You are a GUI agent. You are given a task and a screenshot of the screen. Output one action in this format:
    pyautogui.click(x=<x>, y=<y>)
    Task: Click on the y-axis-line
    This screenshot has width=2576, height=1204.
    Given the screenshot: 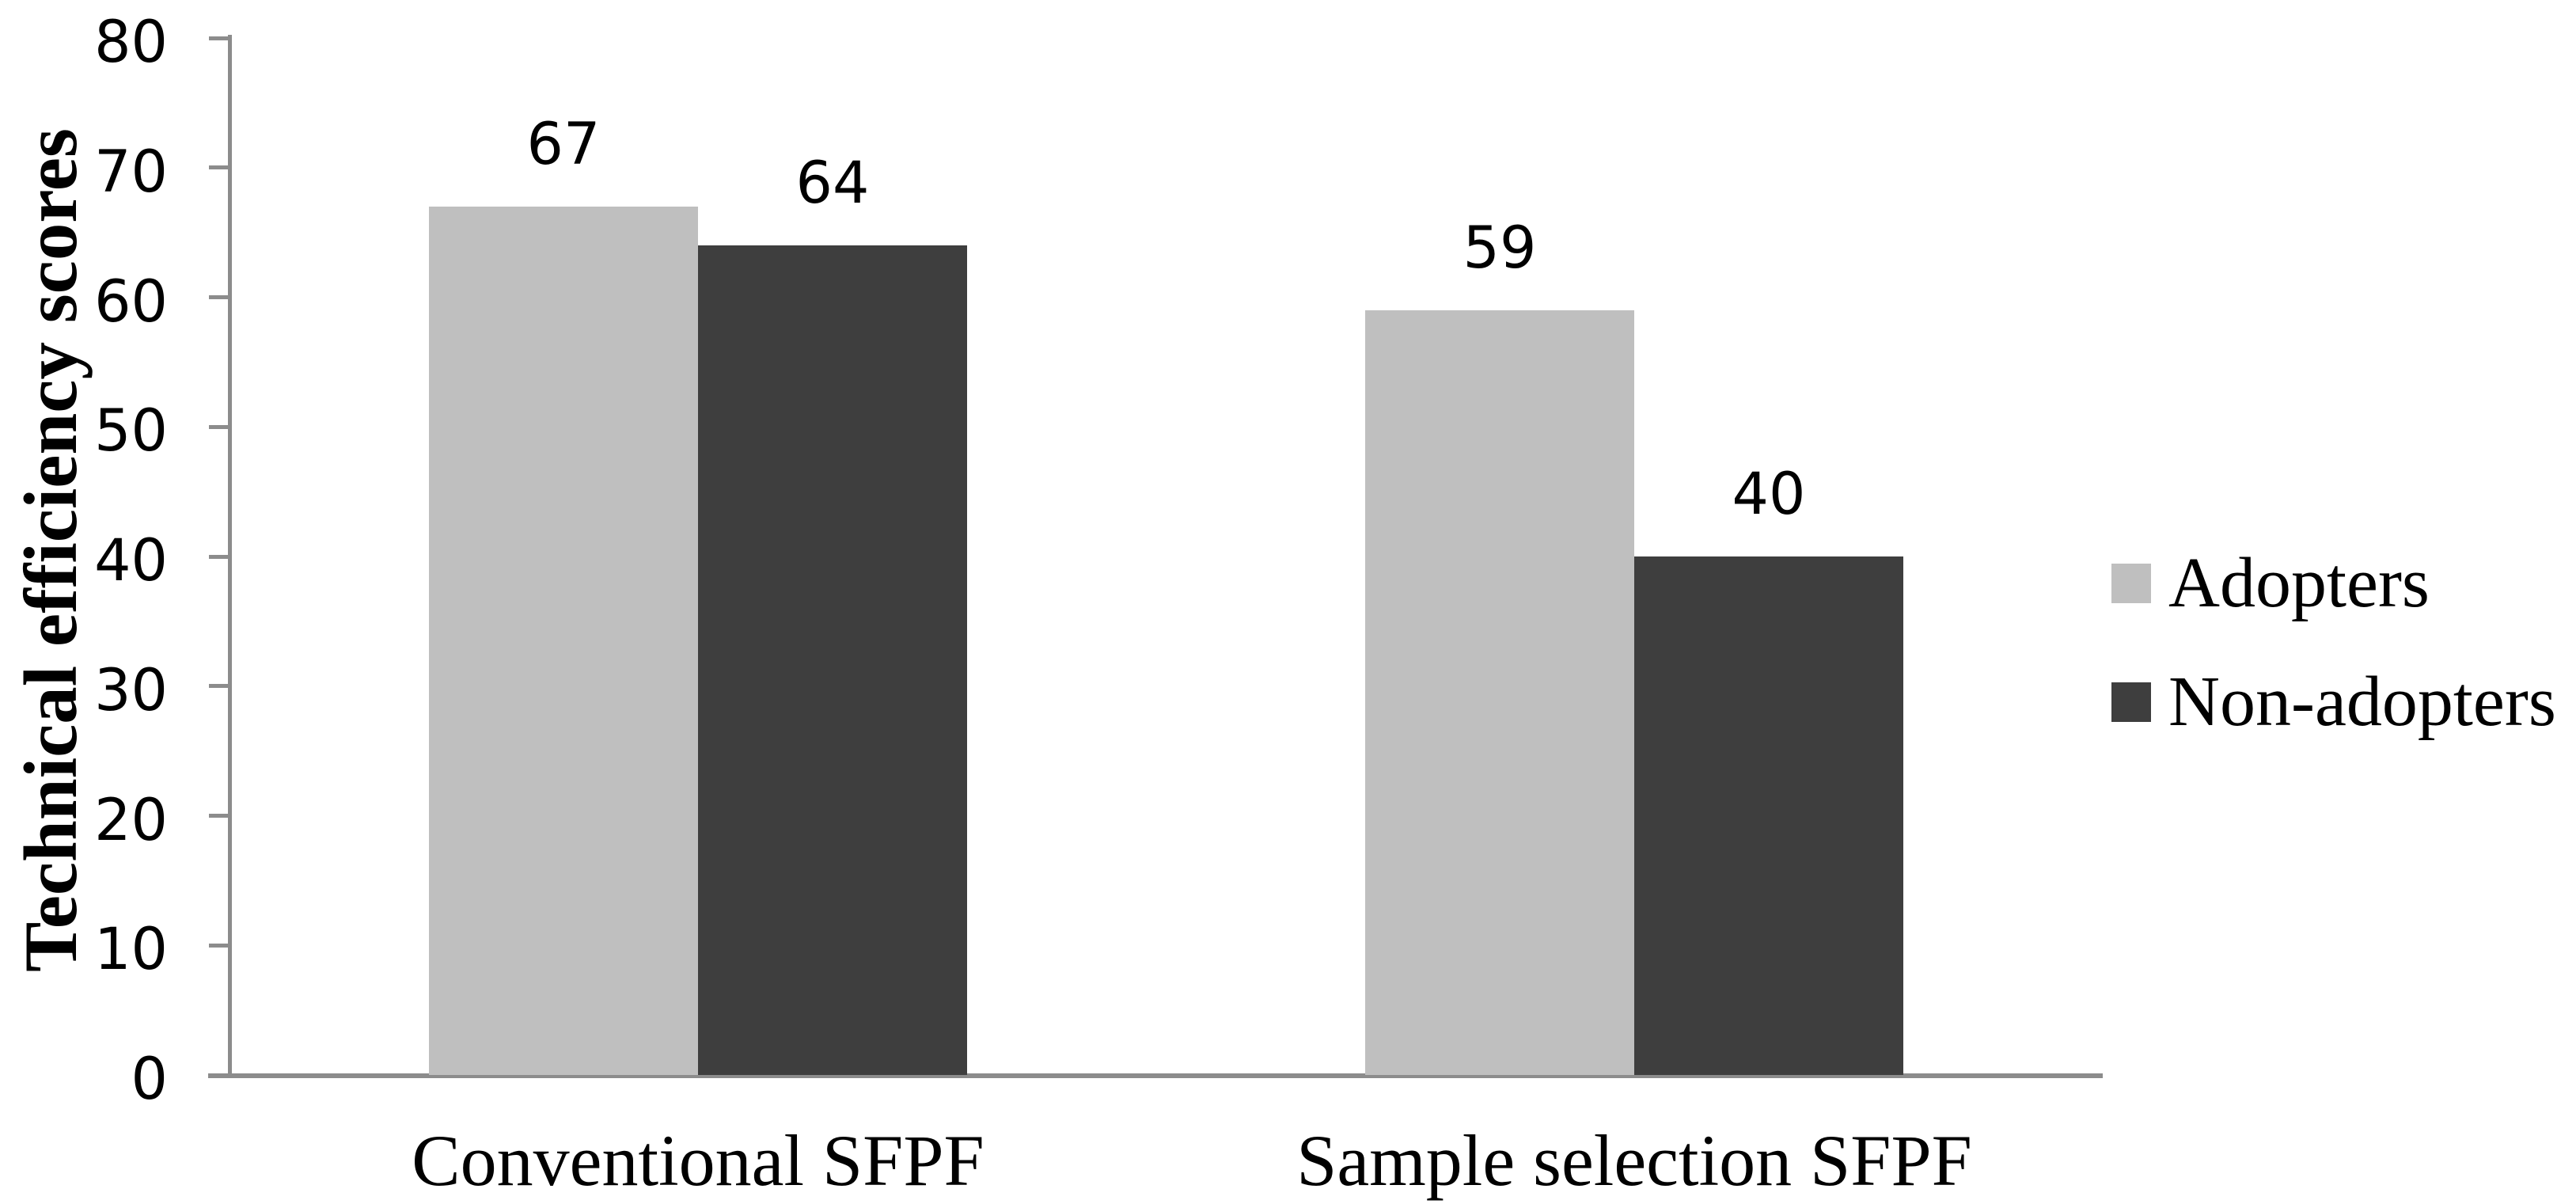 What is the action you would take?
    pyautogui.click(x=230, y=556)
    